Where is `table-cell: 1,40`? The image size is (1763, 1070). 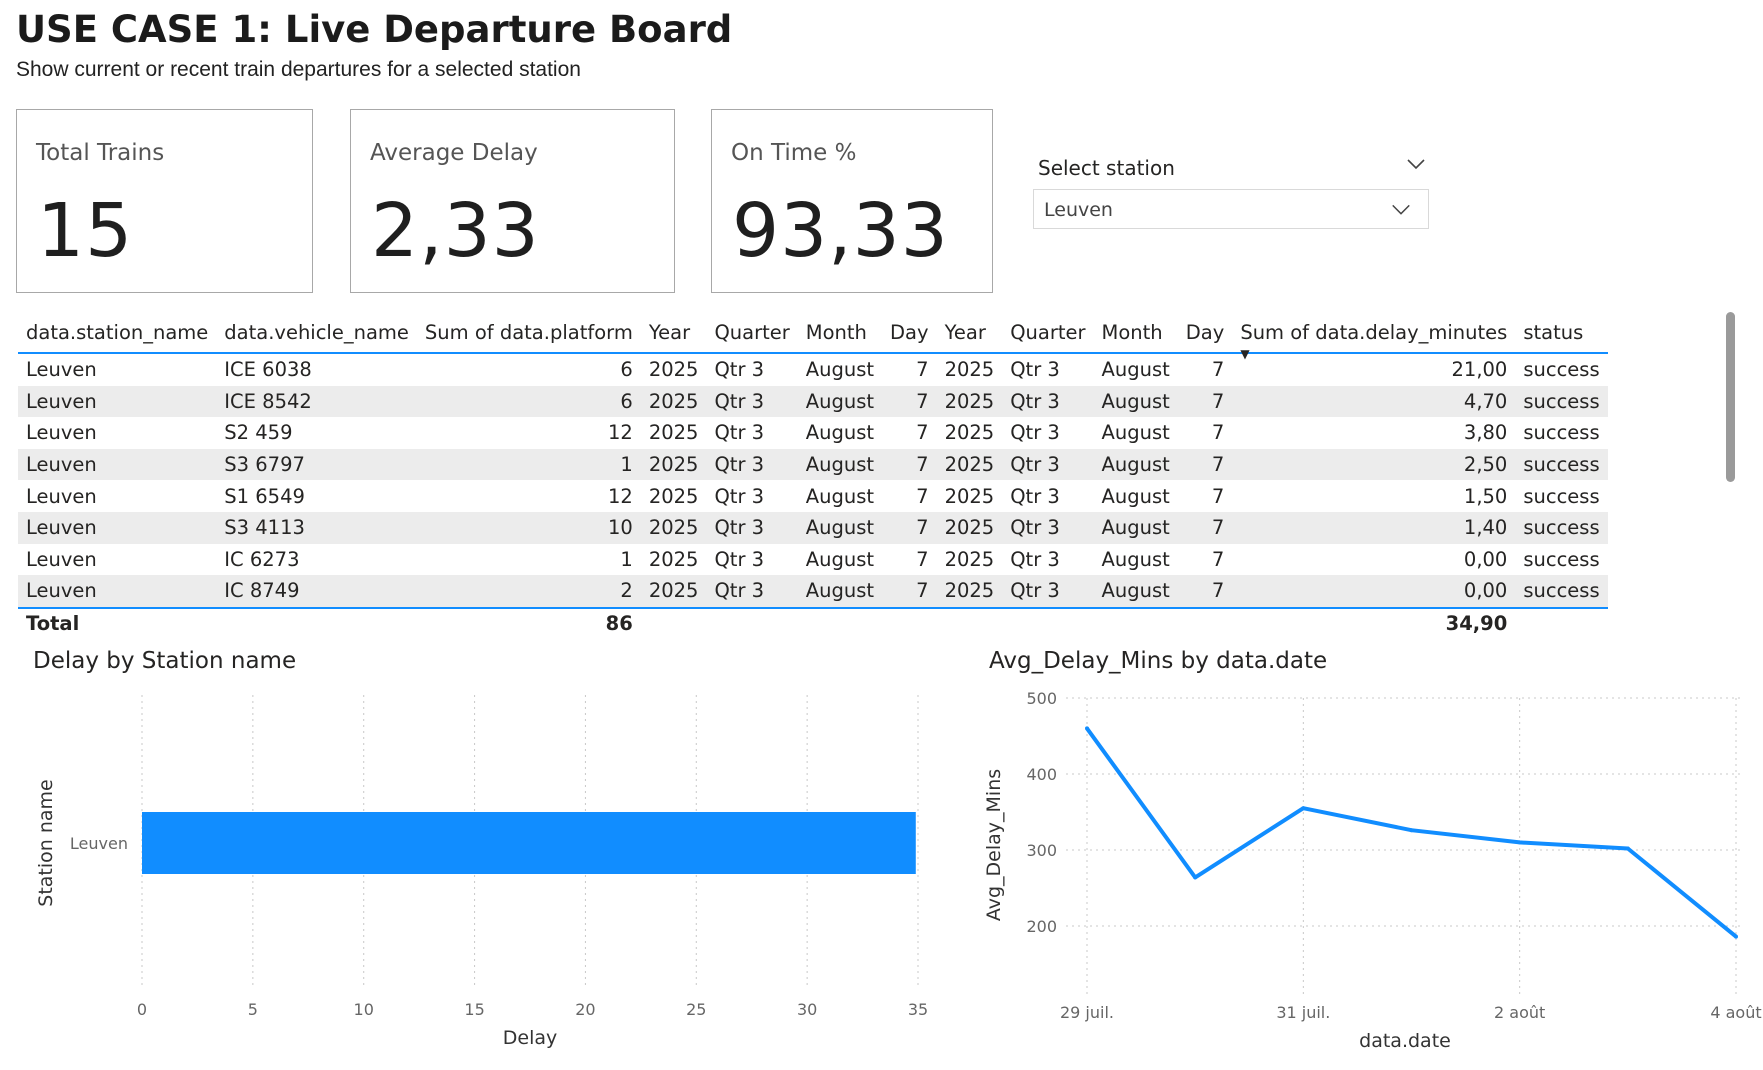 table-cell: 1,40 is located at coordinates (1374, 527).